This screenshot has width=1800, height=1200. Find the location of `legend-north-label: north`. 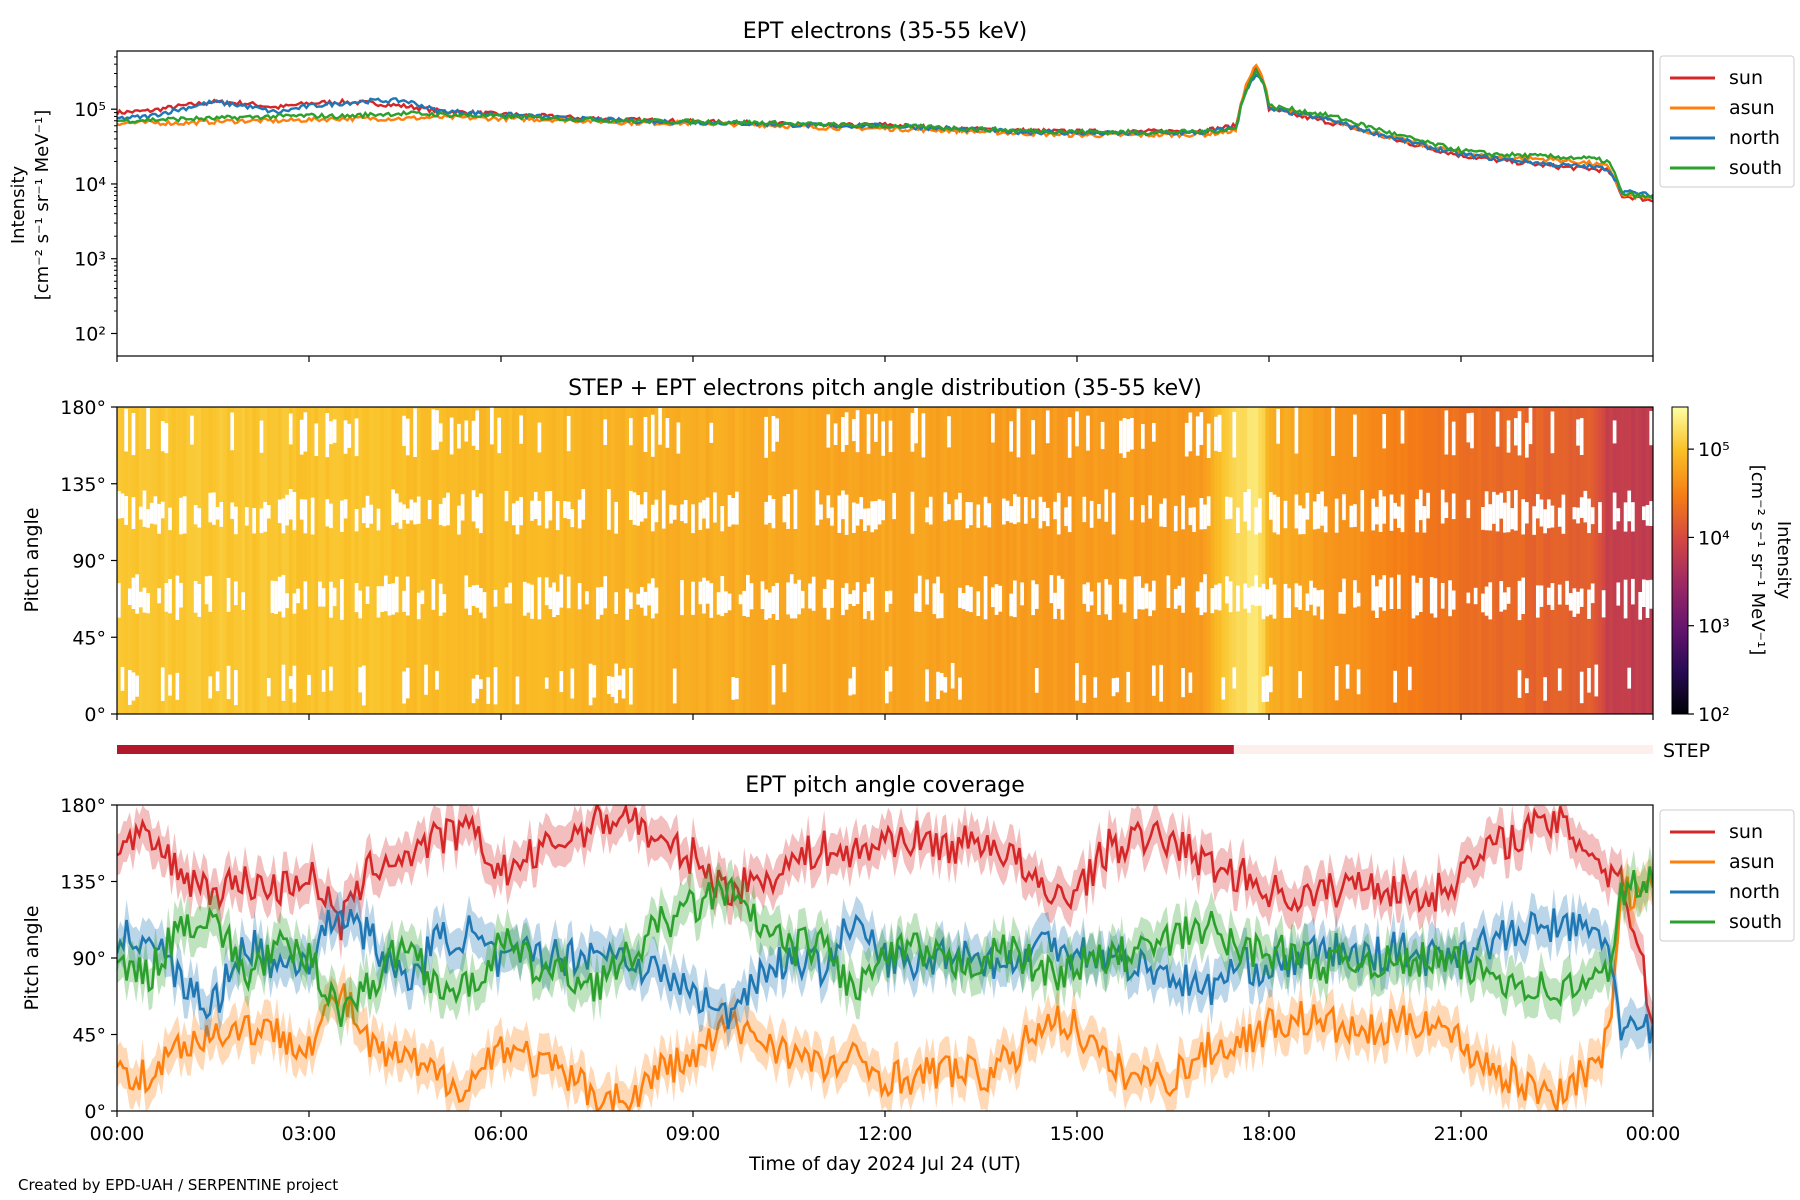

legend-north-label: north is located at coordinates (1754, 892).